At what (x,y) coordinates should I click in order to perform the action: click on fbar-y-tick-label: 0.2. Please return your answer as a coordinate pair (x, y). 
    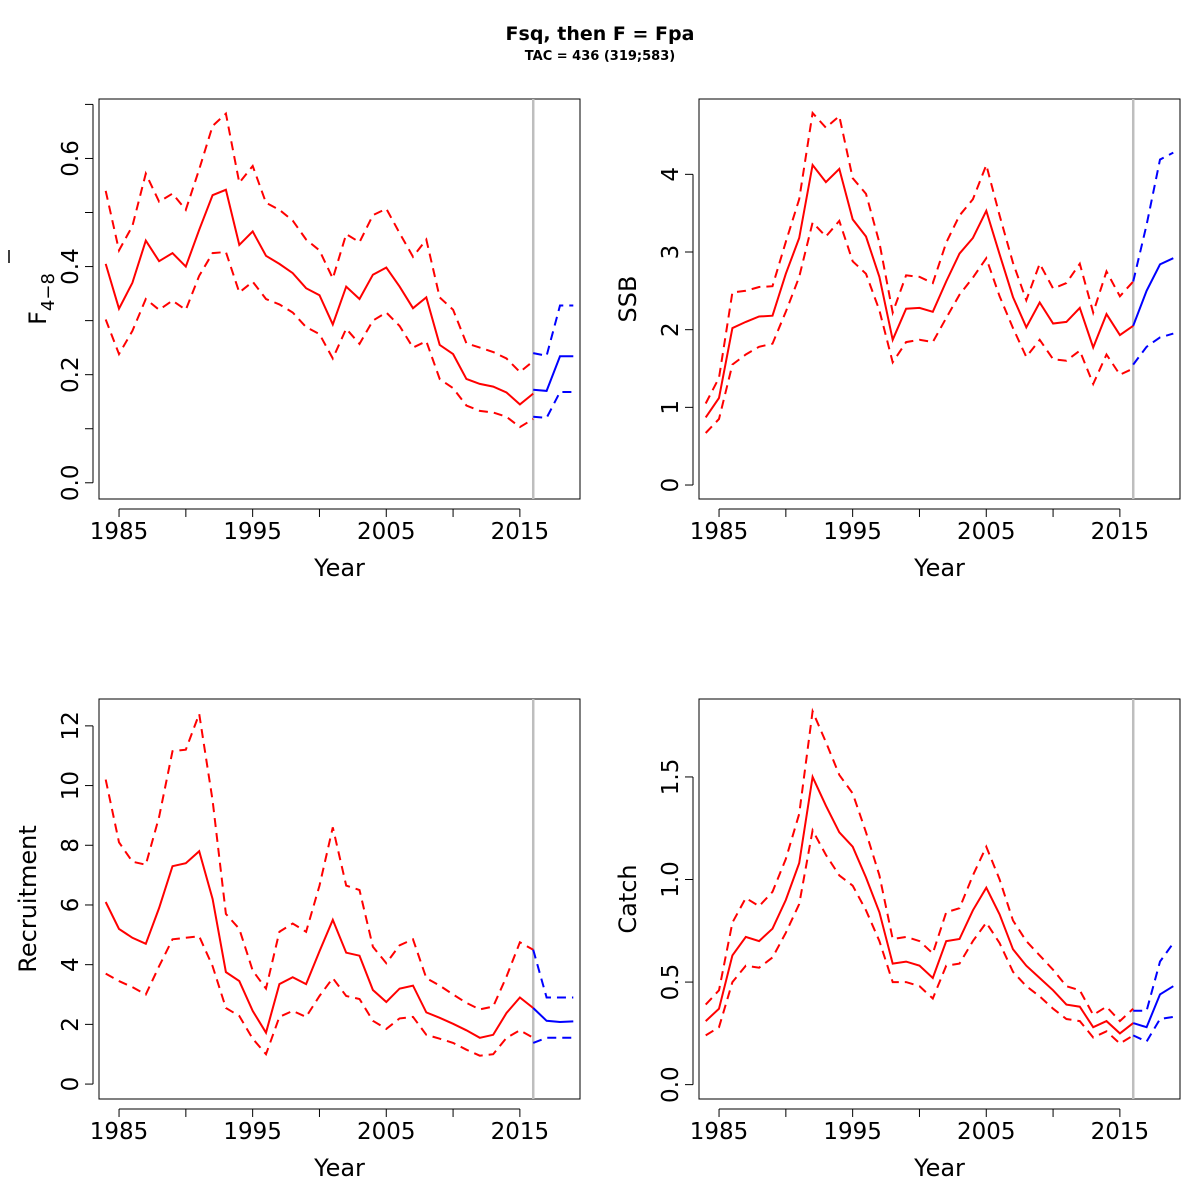
    Looking at the image, I should click on (71, 374).